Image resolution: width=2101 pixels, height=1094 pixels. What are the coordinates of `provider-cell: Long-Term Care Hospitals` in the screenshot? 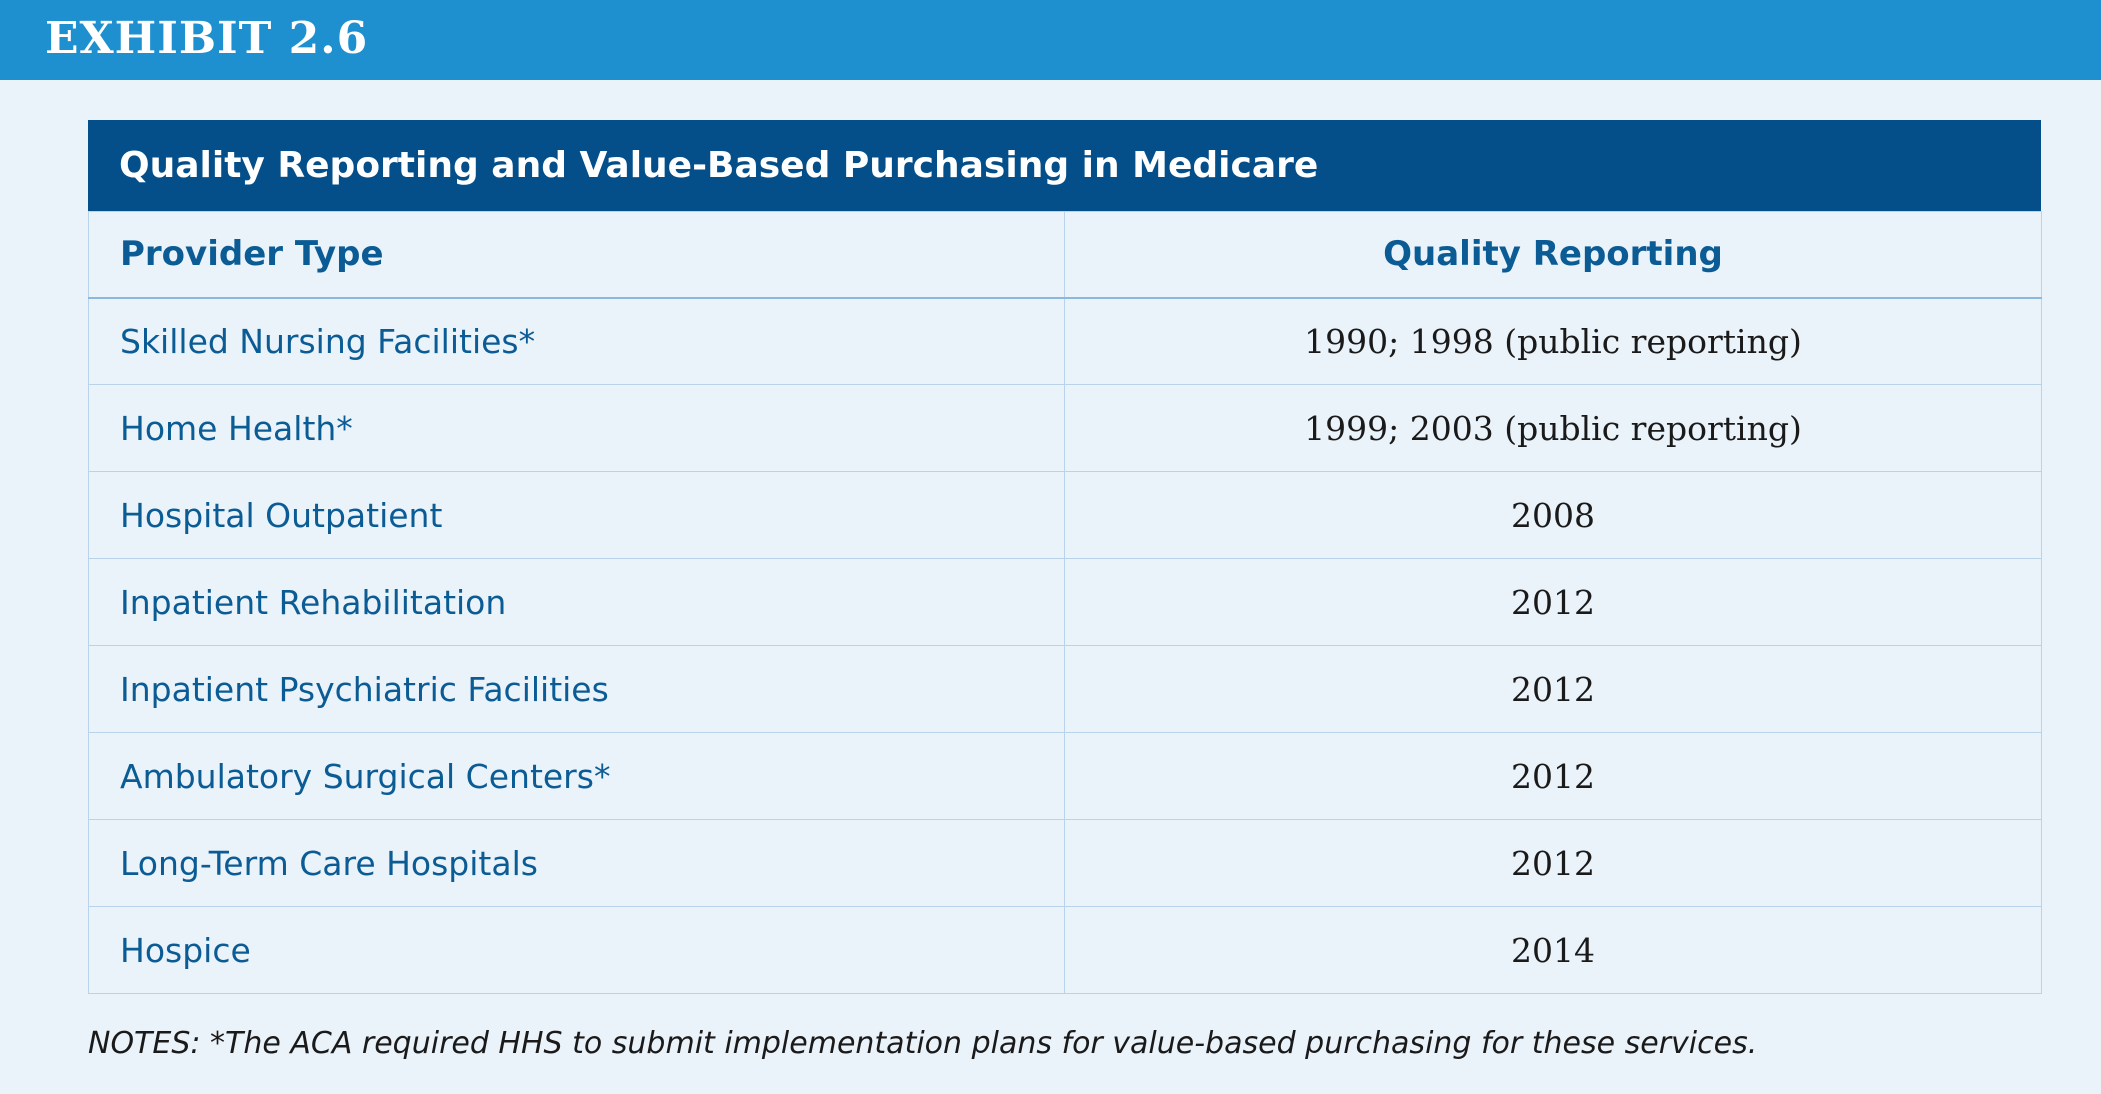 It's located at (576, 863).